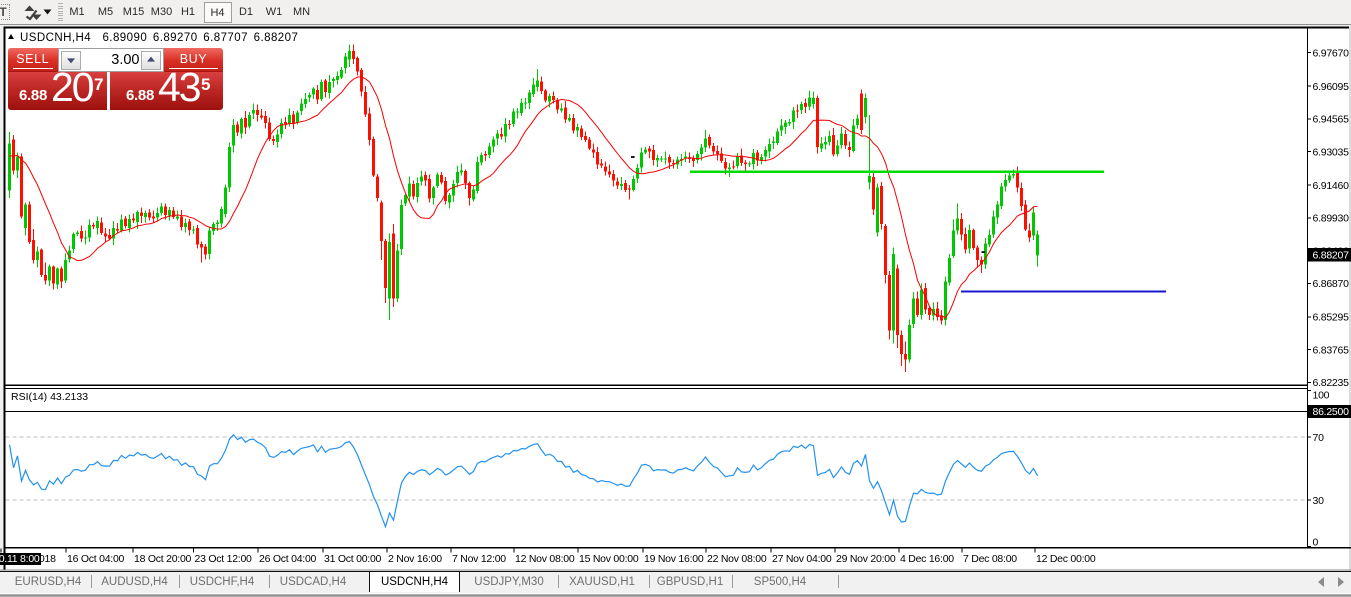 The height and width of the screenshot is (597, 1351). What do you see at coordinates (150, 60) in the screenshot?
I see `volume-increase-button` at bounding box center [150, 60].